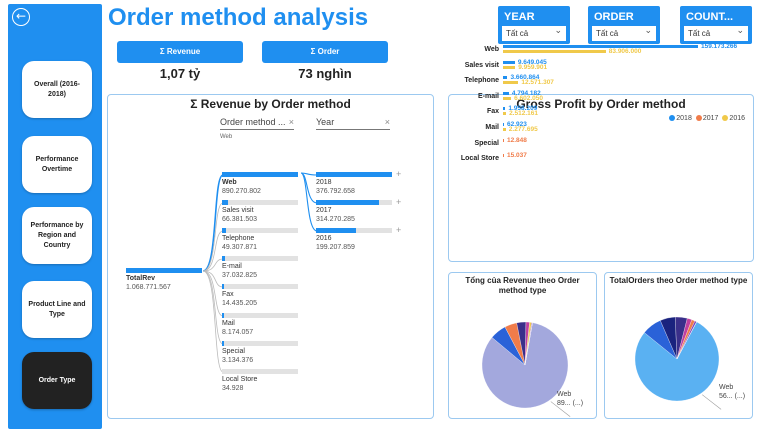 The width and height of the screenshot is (768, 437). Describe the element at coordinates (601, 97) in the screenshot. I see `gp-category-row: E-mail 4.794.182 6.602.050` at that location.